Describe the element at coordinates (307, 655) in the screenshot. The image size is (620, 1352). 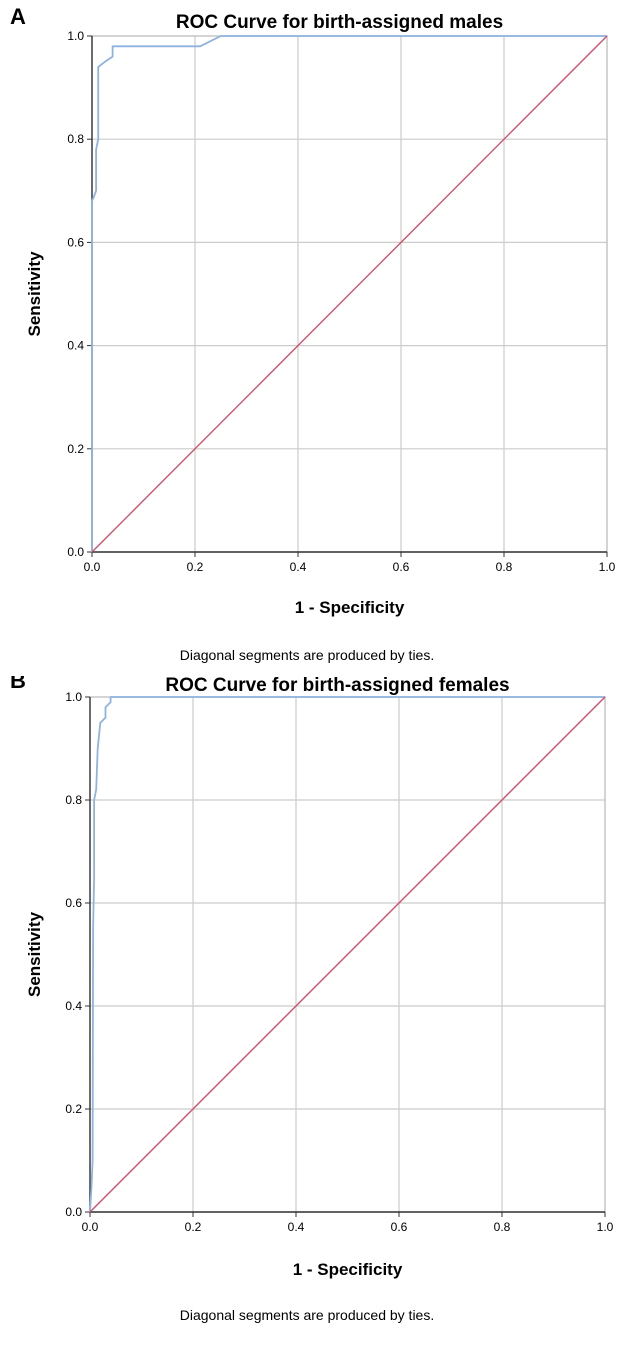
I see `footnote-a: Diagonal segments are produced by ties.` at that location.